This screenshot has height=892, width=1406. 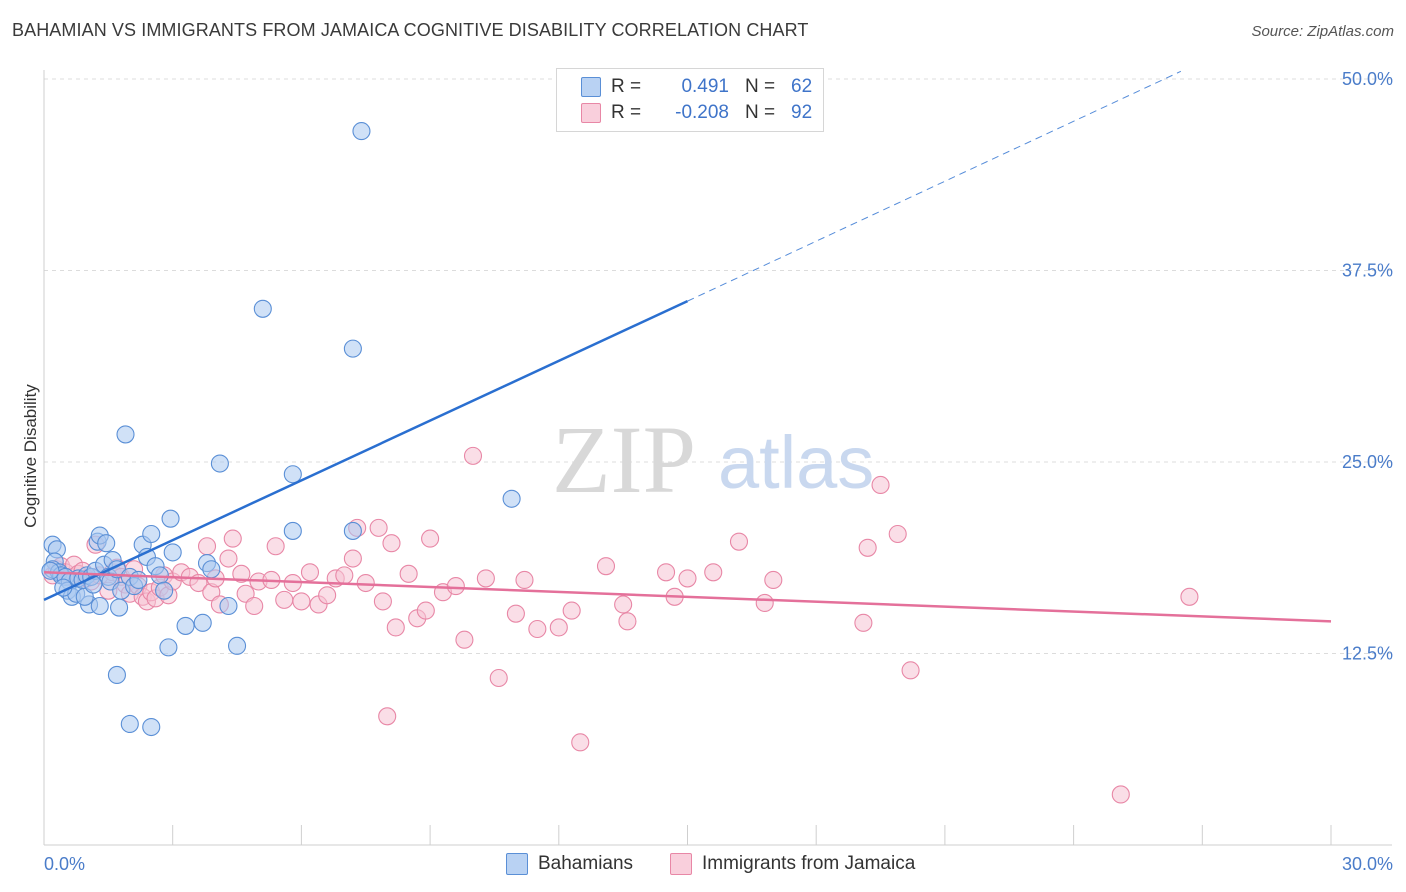 I want to click on legend-r-value: 0.491, so click(x=705, y=86).